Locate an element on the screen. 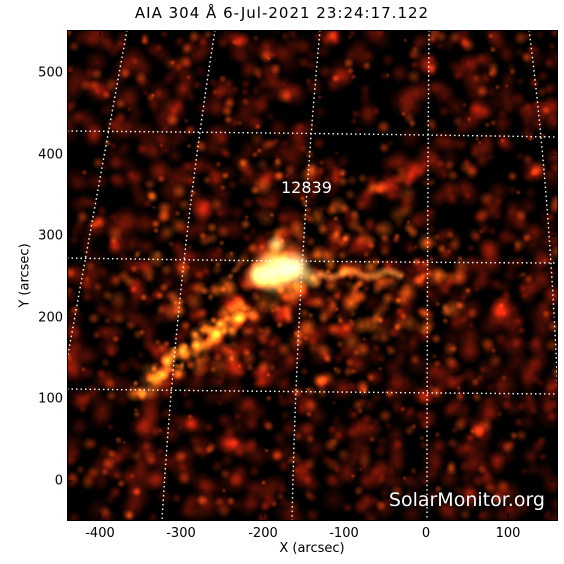  y-tick-label: 200 is located at coordinates (50, 318).